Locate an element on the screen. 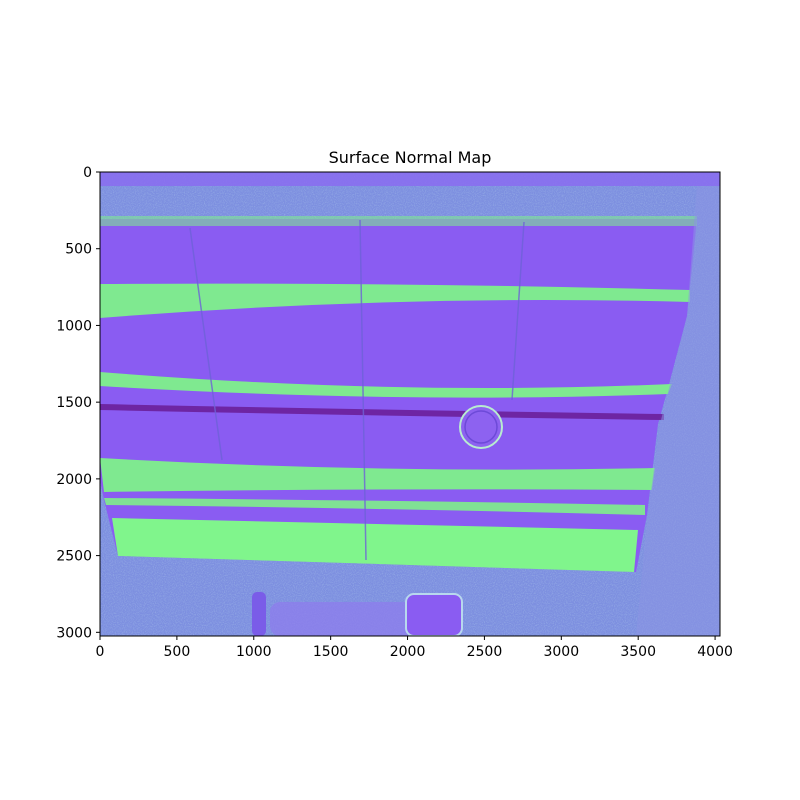  dark-seam is located at coordinates (382, 412).